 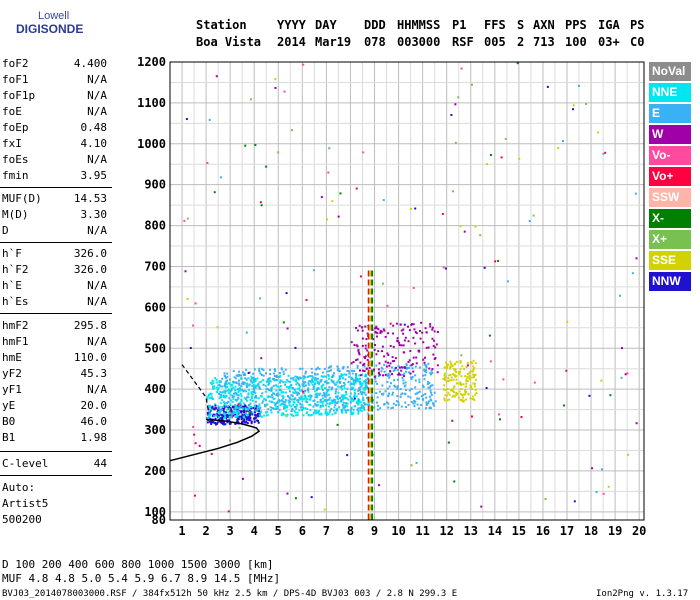 What do you see at coordinates (15, 175) in the screenshot?
I see `param-key: fmin` at bounding box center [15, 175].